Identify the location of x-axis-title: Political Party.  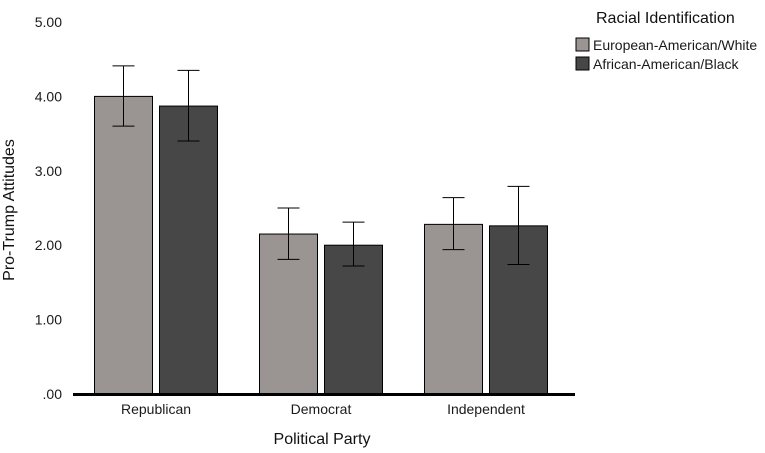
(322, 439).